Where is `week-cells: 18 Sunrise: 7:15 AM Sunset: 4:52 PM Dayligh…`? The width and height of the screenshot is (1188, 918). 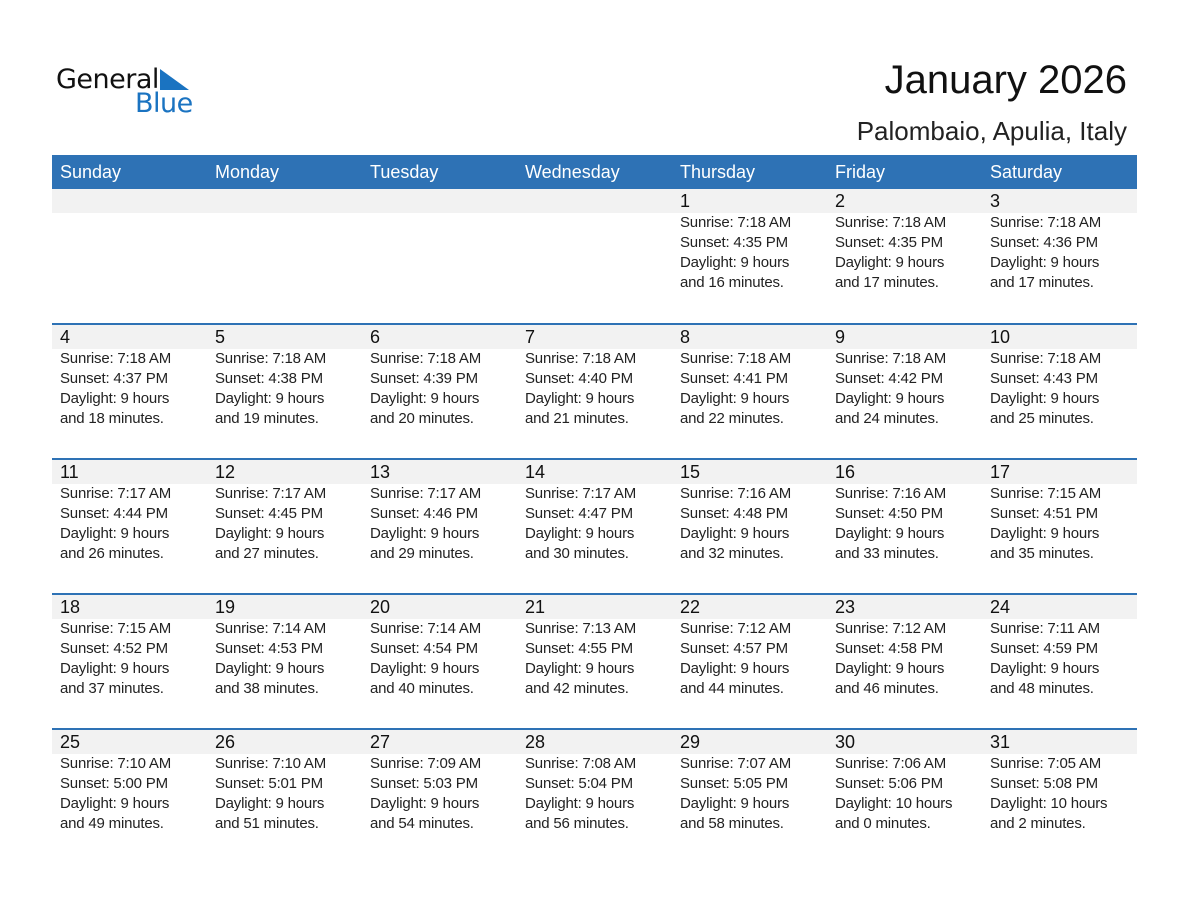
week-cells: 18 Sunrise: 7:15 AM Sunset: 4:52 PM Dayligh… is located at coordinates (594, 647).